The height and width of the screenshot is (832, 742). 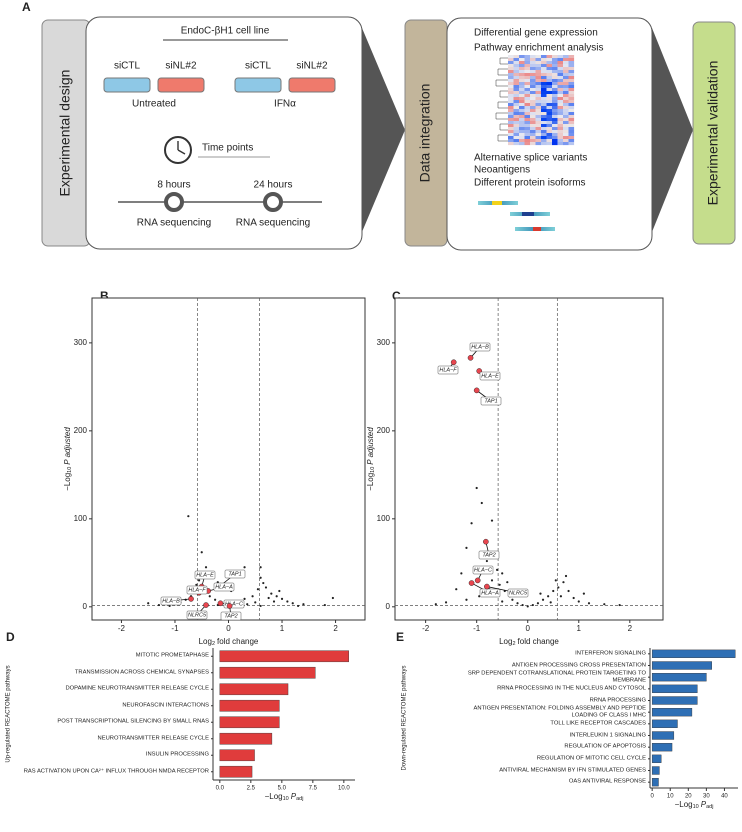 What do you see at coordinates (230, 616) in the screenshot?
I see `gene-label: TAP2` at bounding box center [230, 616].